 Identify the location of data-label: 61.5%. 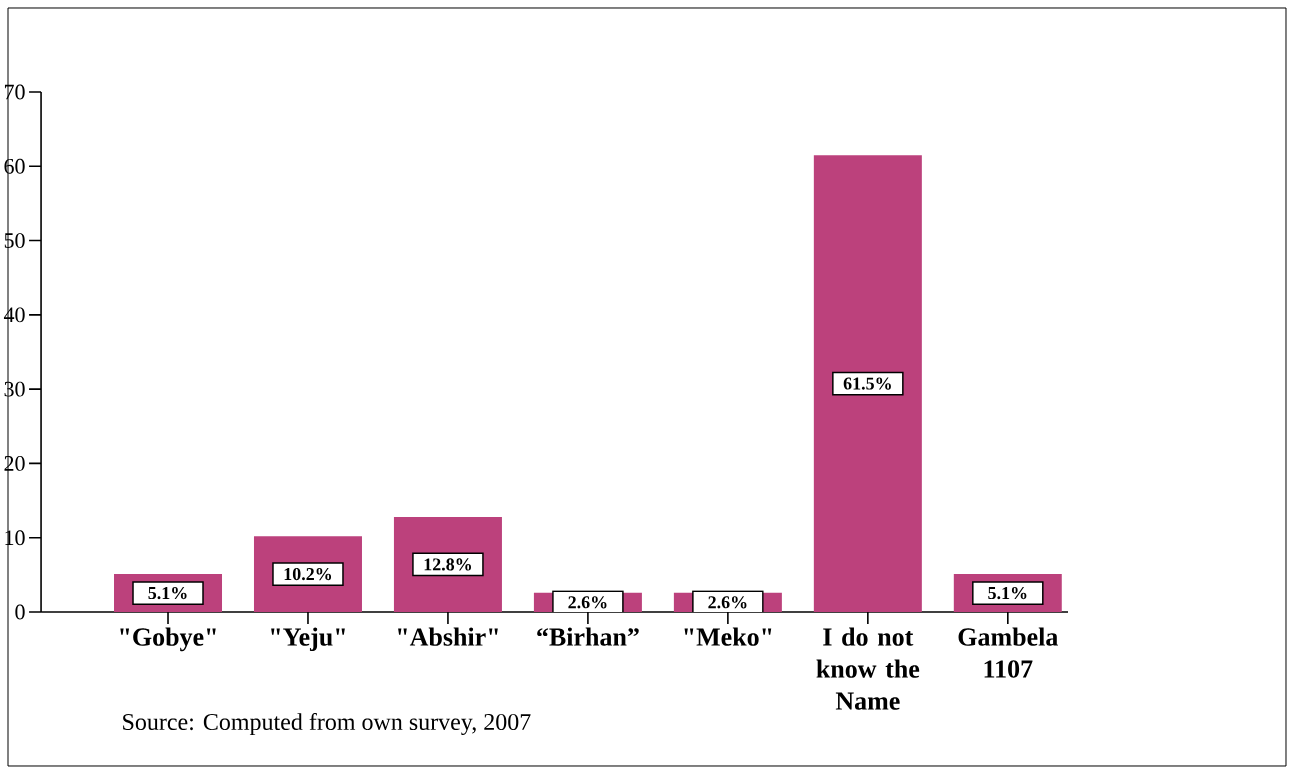
(867, 383).